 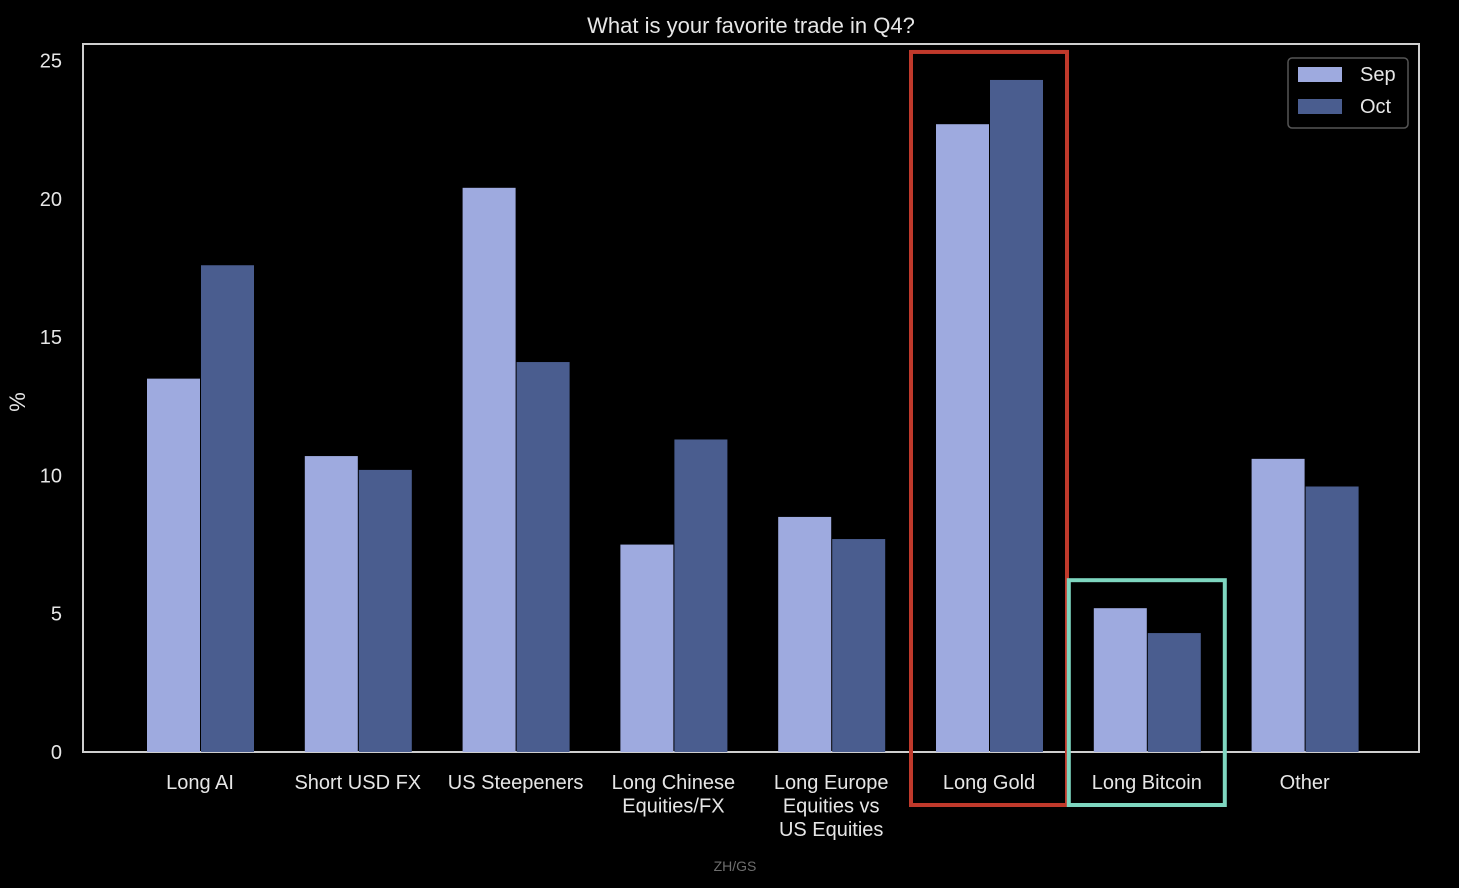 I want to click on x-category-label: Short USD FX, so click(x=357, y=783).